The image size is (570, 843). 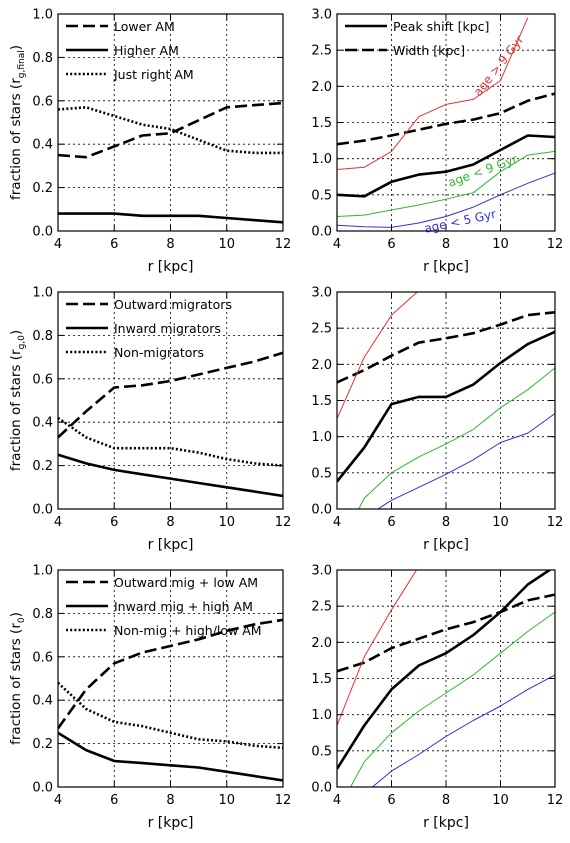 What do you see at coordinates (167, 328) in the screenshot?
I see `legend-label: Inward migrators` at bounding box center [167, 328].